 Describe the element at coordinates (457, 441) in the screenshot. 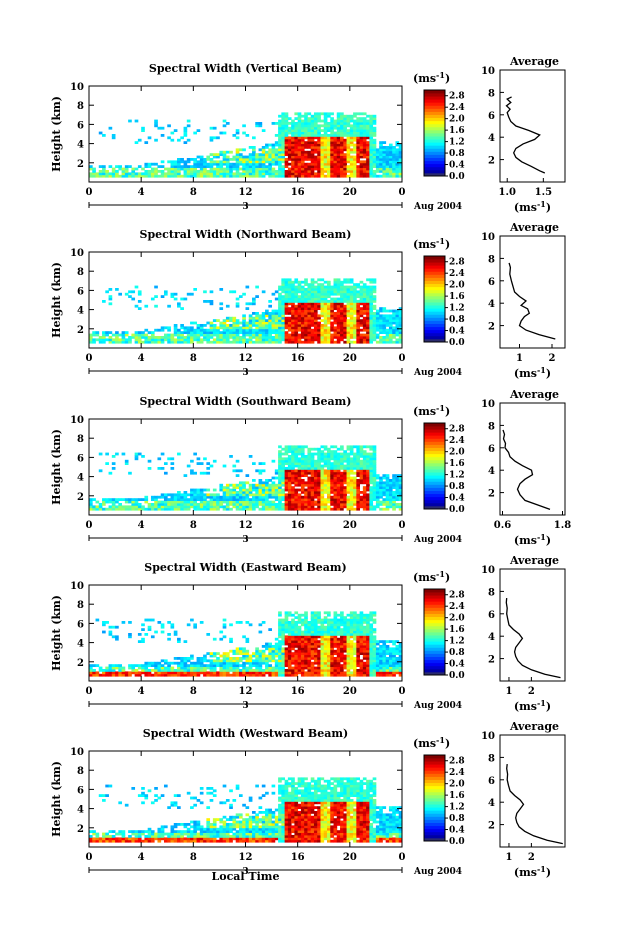

I see `colorbar-tick-label: 2.4` at that location.